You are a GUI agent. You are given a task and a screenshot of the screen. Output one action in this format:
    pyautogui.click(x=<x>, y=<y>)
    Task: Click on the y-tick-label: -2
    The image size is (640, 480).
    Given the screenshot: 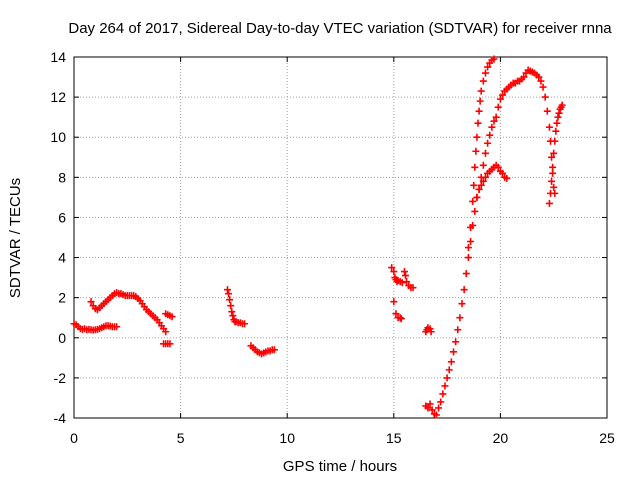 What is the action you would take?
    pyautogui.click(x=60, y=378)
    